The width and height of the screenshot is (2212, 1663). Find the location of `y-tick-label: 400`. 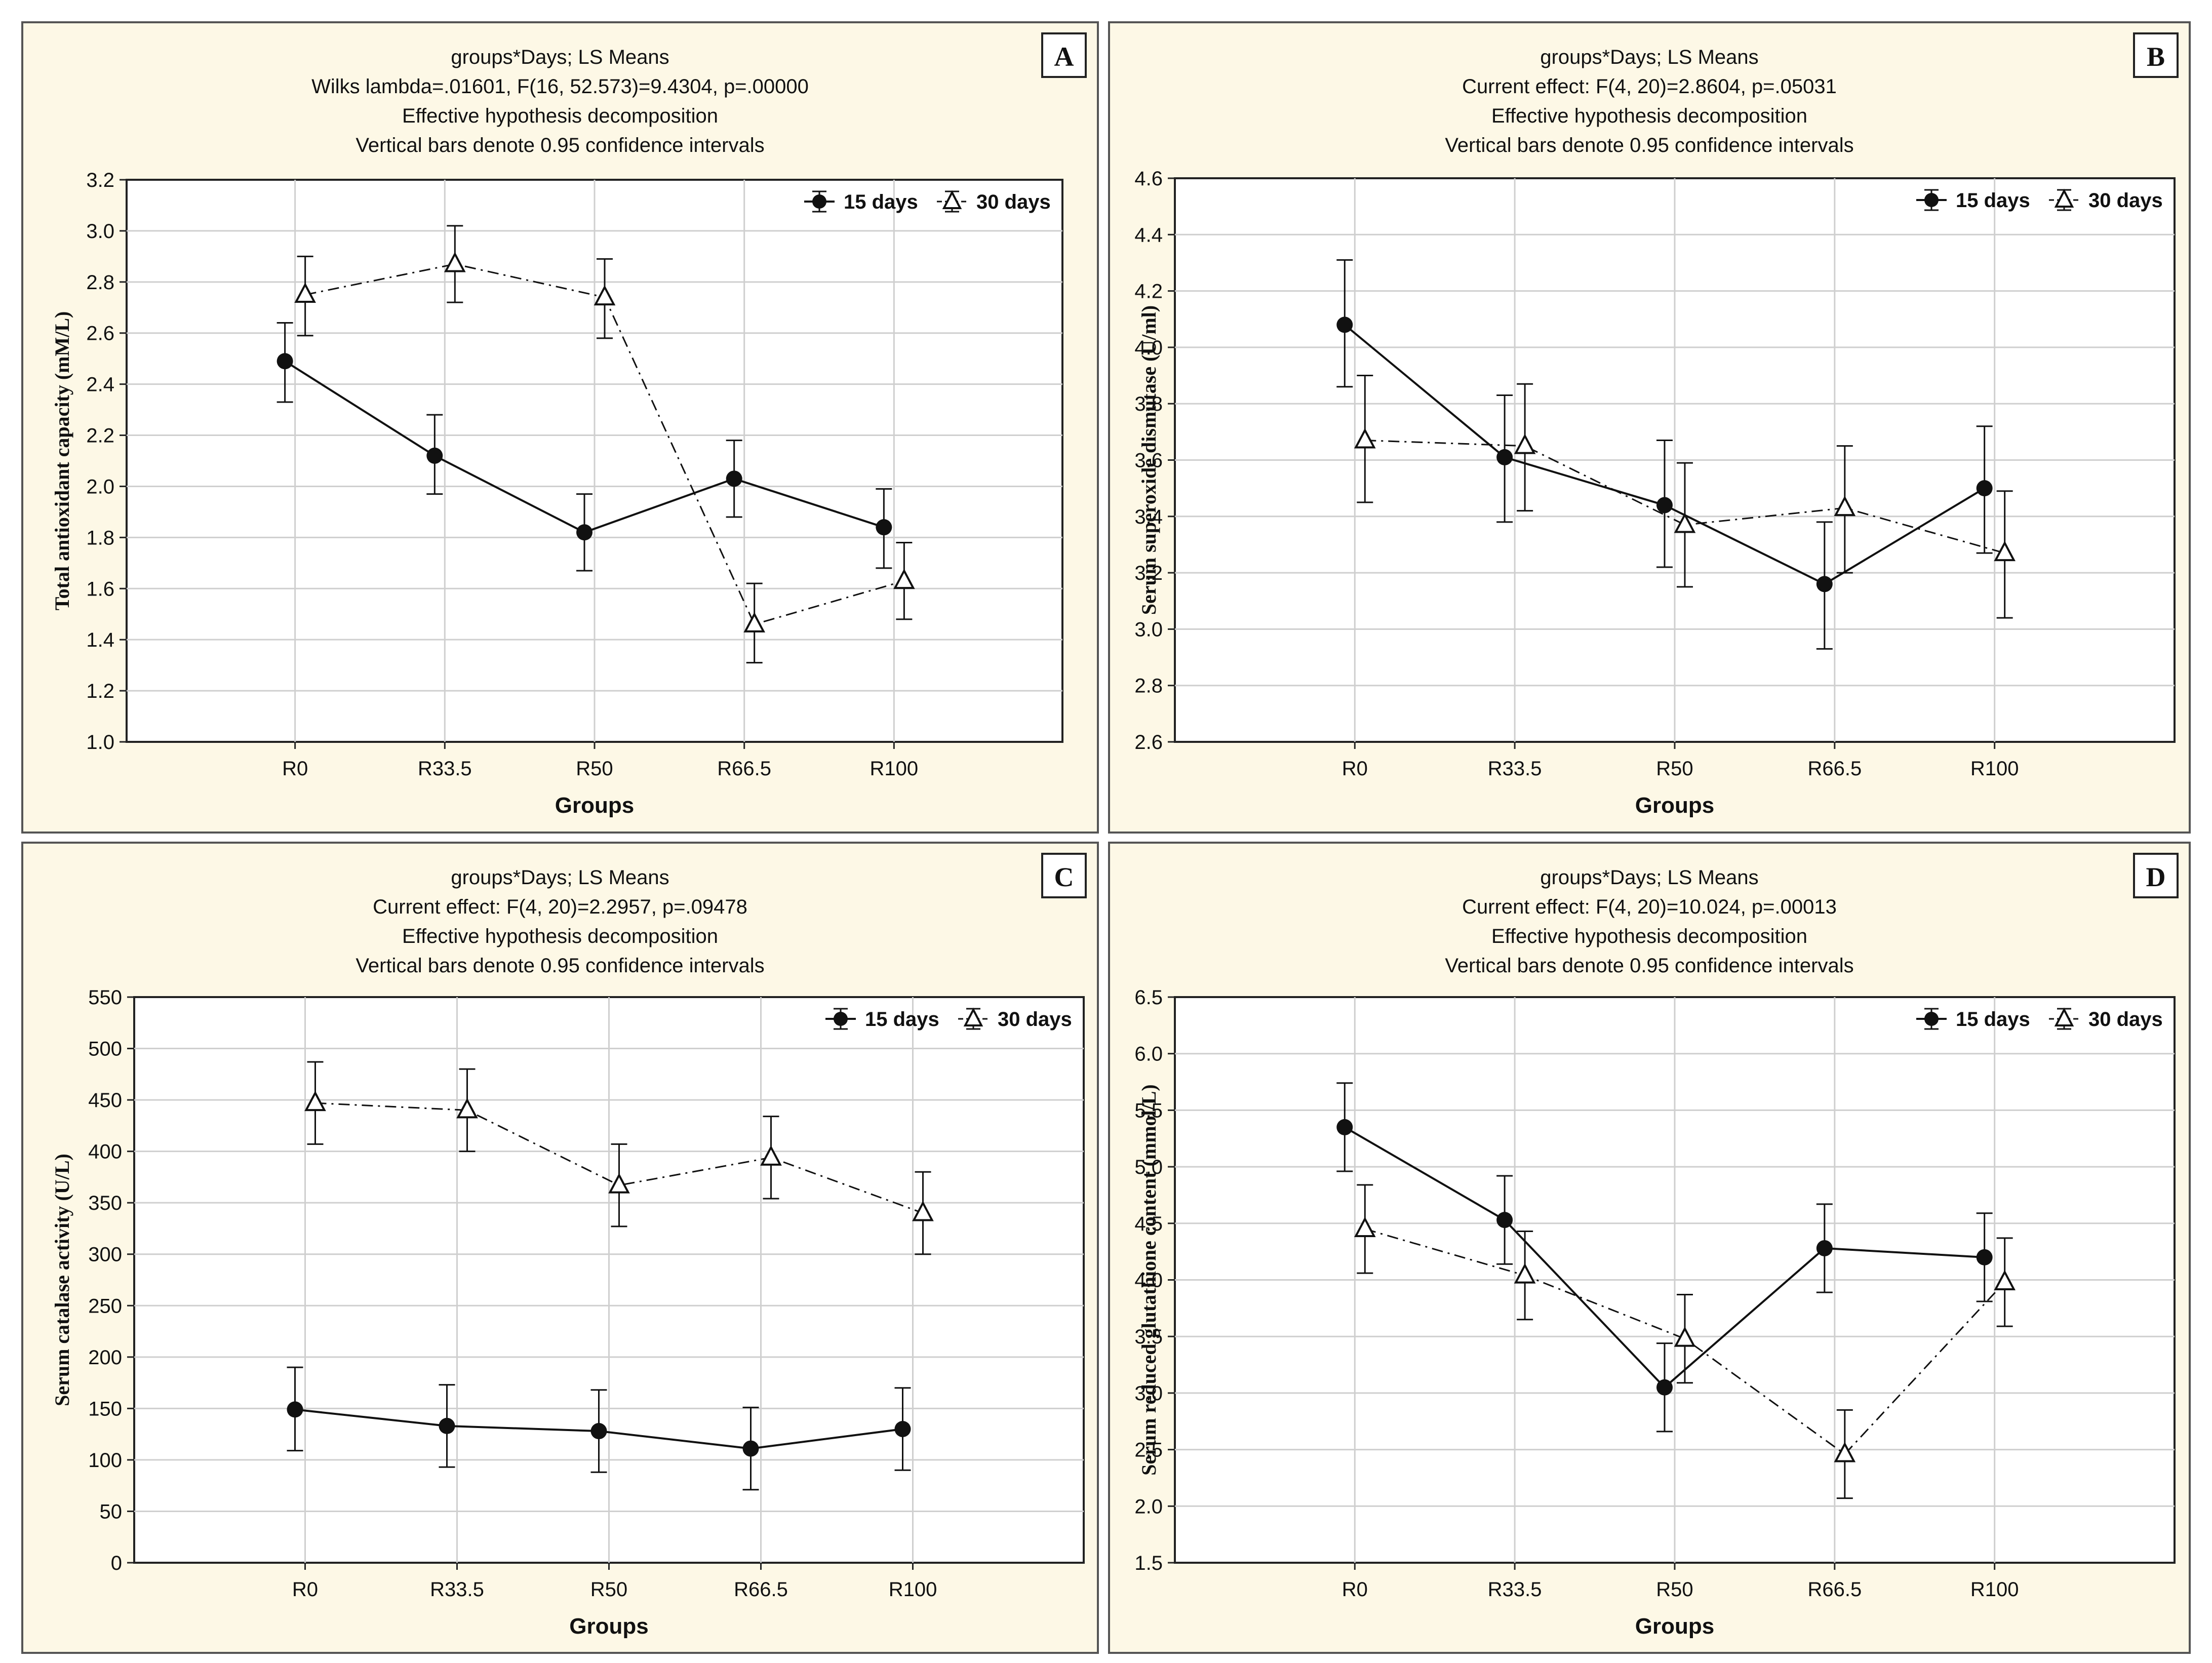

y-tick-label: 400 is located at coordinates (105, 1152).